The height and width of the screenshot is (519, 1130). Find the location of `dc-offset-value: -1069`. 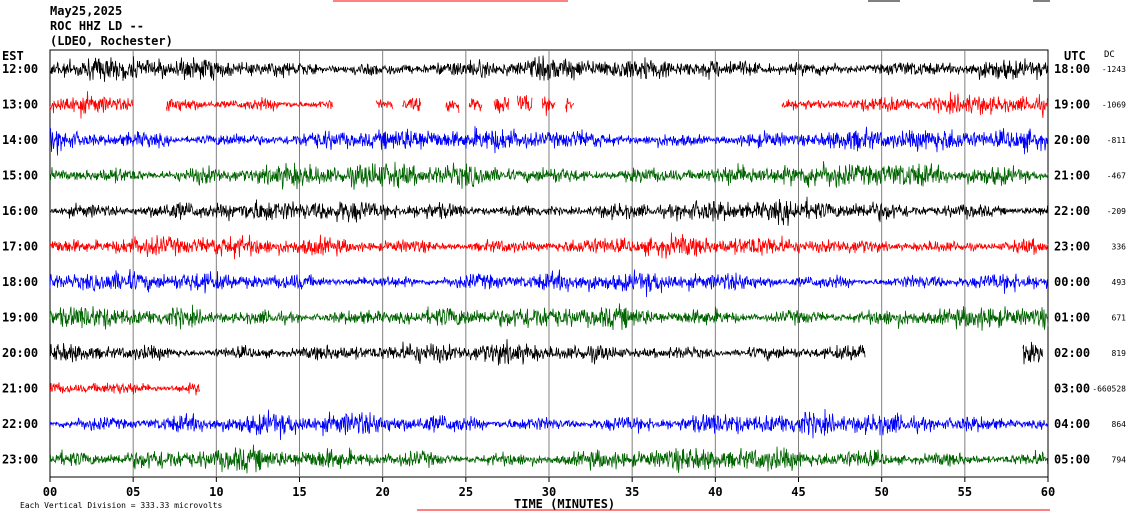

dc-offset-value: -1069 is located at coordinates (1114, 105).